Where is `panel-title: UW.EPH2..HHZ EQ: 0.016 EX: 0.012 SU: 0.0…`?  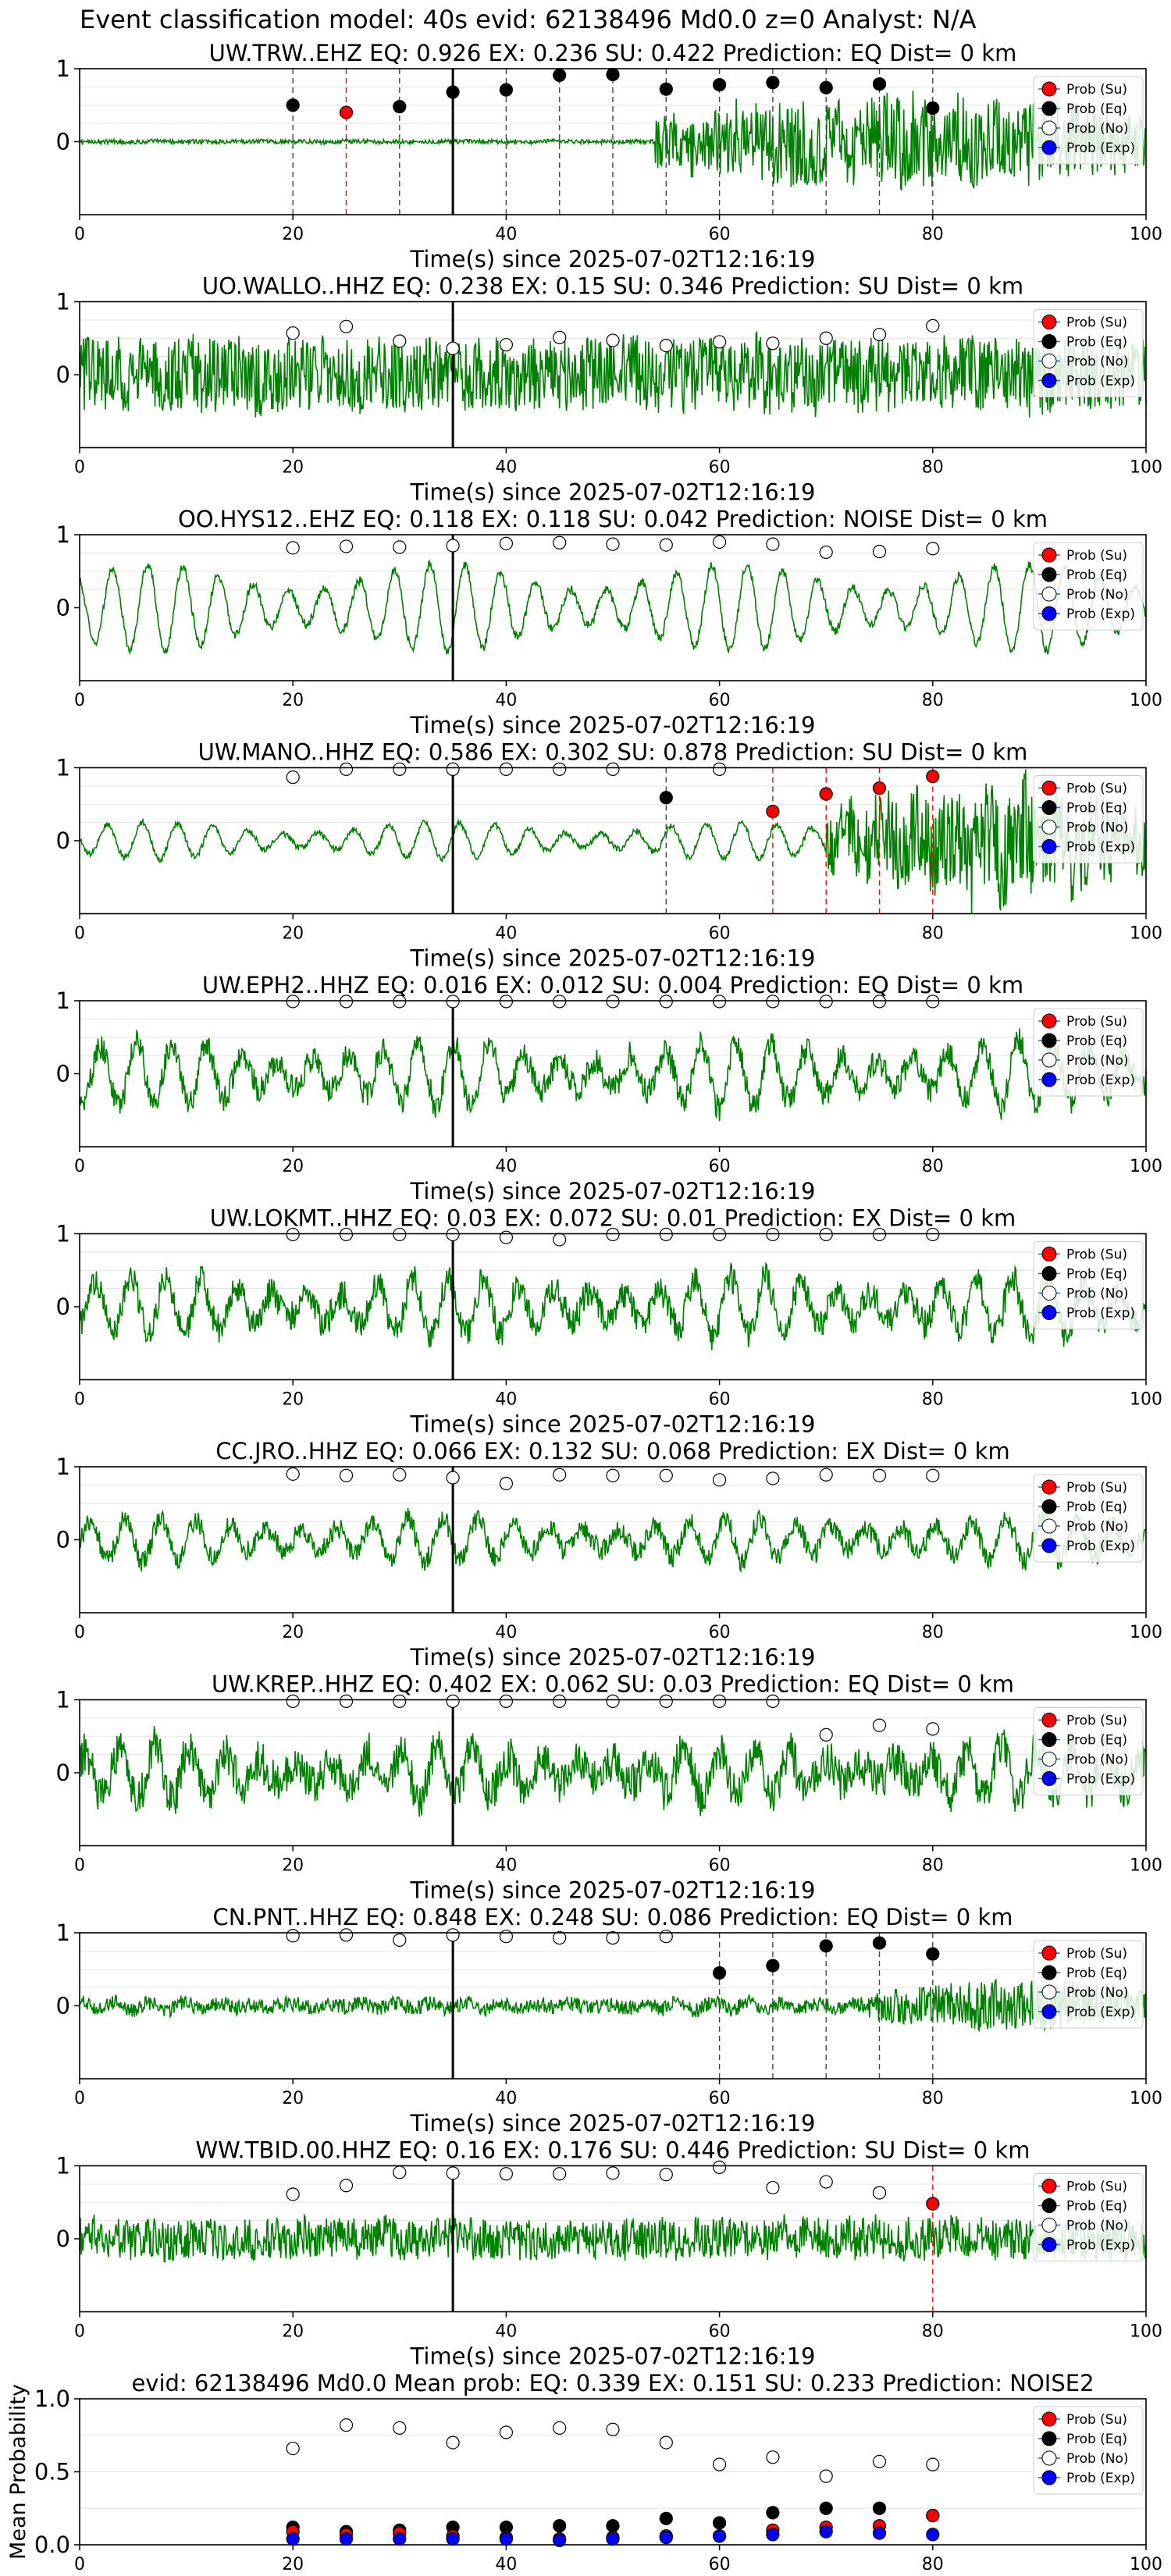
panel-title: UW.EPH2..HHZ EQ: 0.016 EX: 0.012 SU: 0.0… is located at coordinates (612, 985).